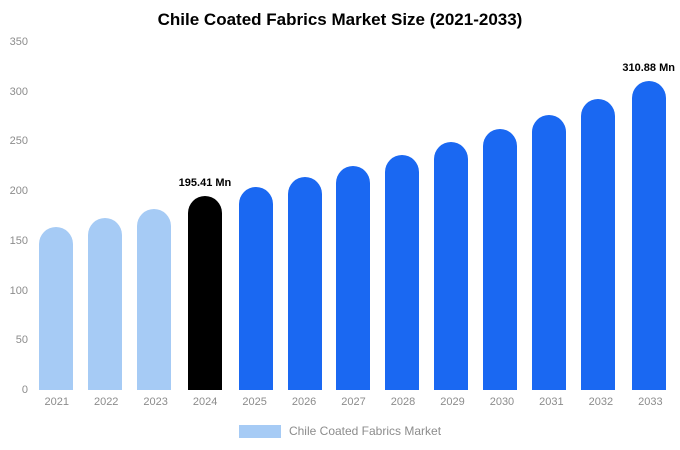  Describe the element at coordinates (365, 431) in the screenshot. I see `legend-label: Chile Coated Fabrics Market` at that location.